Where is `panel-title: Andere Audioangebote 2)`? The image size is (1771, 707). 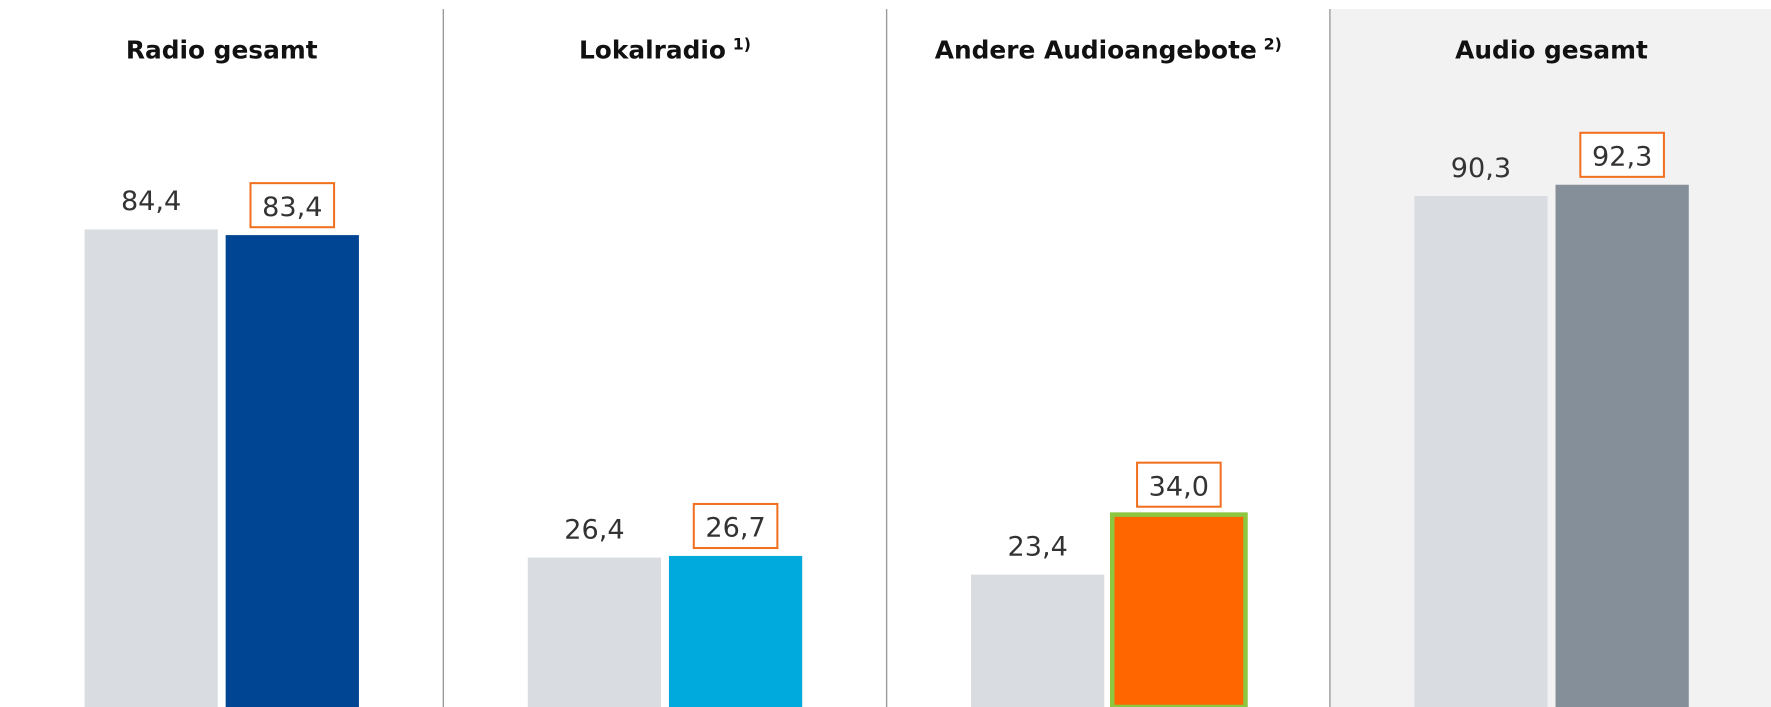
panel-title: Andere Audioangebote 2) is located at coordinates (1108, 50).